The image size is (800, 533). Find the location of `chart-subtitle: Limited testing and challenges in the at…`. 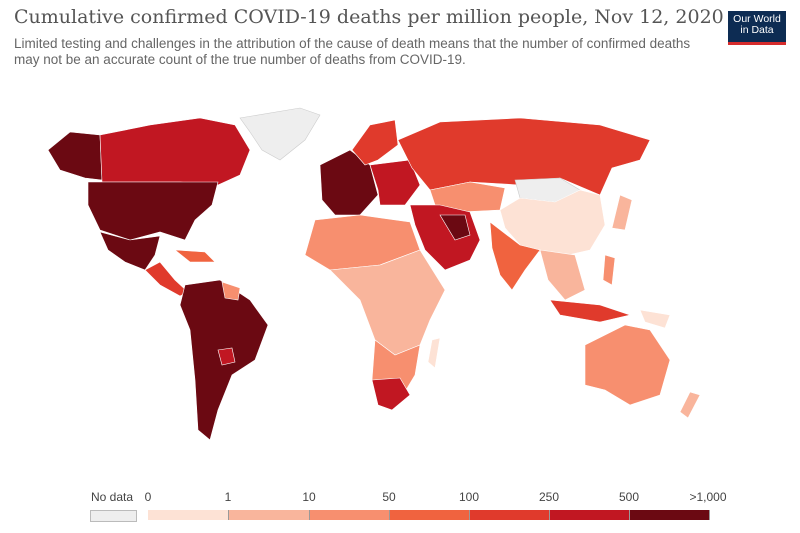

chart-subtitle: Limited testing and challenges in the at… is located at coordinates (352, 51).